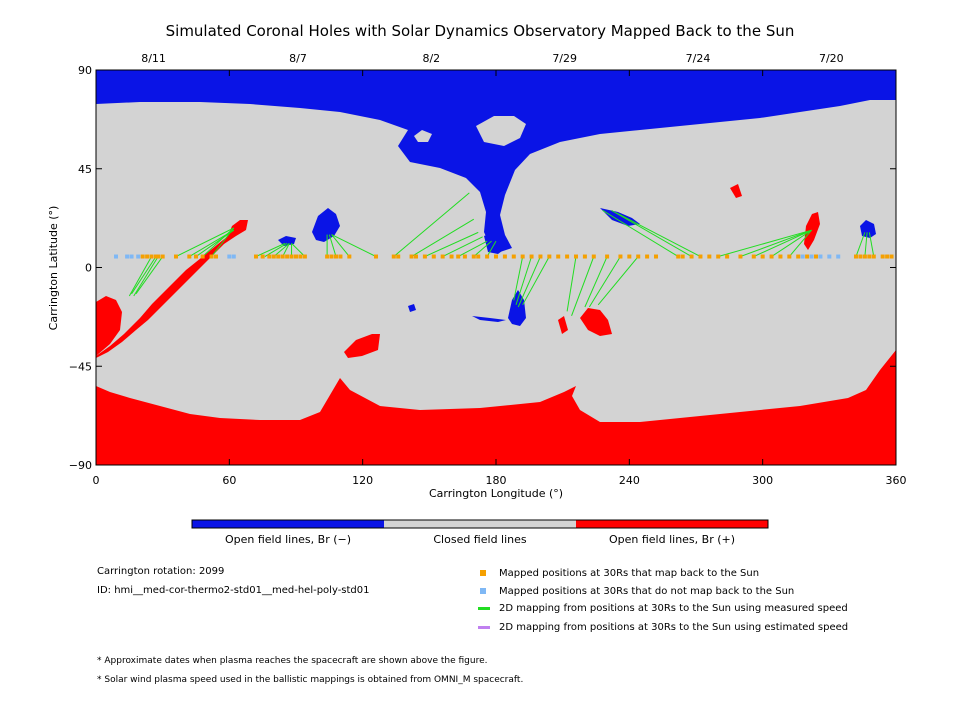 The image size is (960, 720). What do you see at coordinates (423, 136) in the screenshot?
I see `north-hole-spot` at bounding box center [423, 136].